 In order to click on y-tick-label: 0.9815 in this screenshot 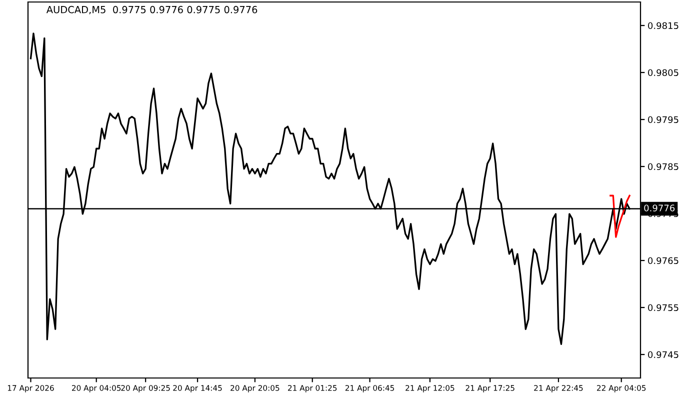, I will do `click(663, 26)`.